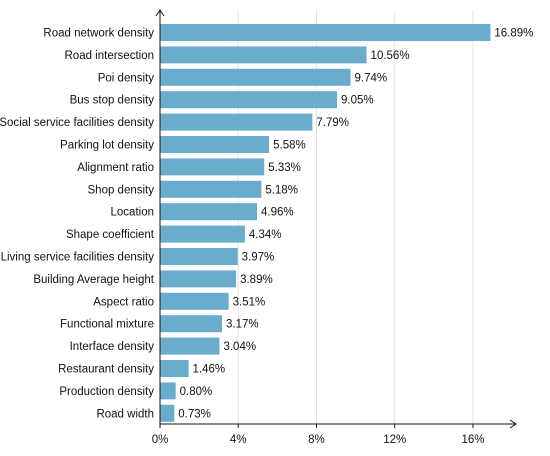 This screenshot has width=550, height=456. Describe the element at coordinates (112, 101) in the screenshot. I see `category-label: Bus stop density` at that location.